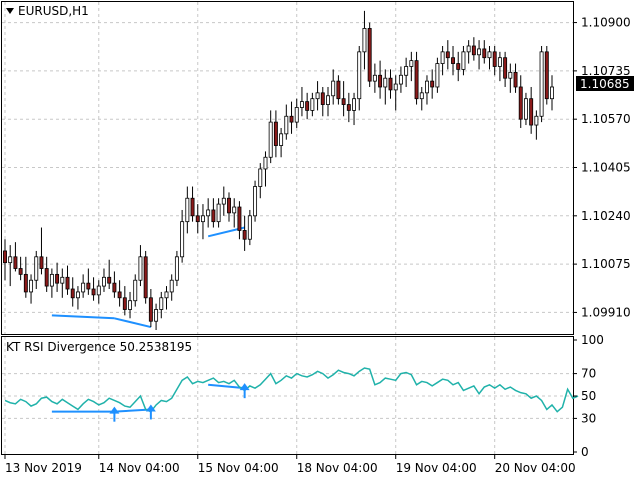 This screenshot has width=640, height=480. I want to click on rsi-grid, so click(287, 396).